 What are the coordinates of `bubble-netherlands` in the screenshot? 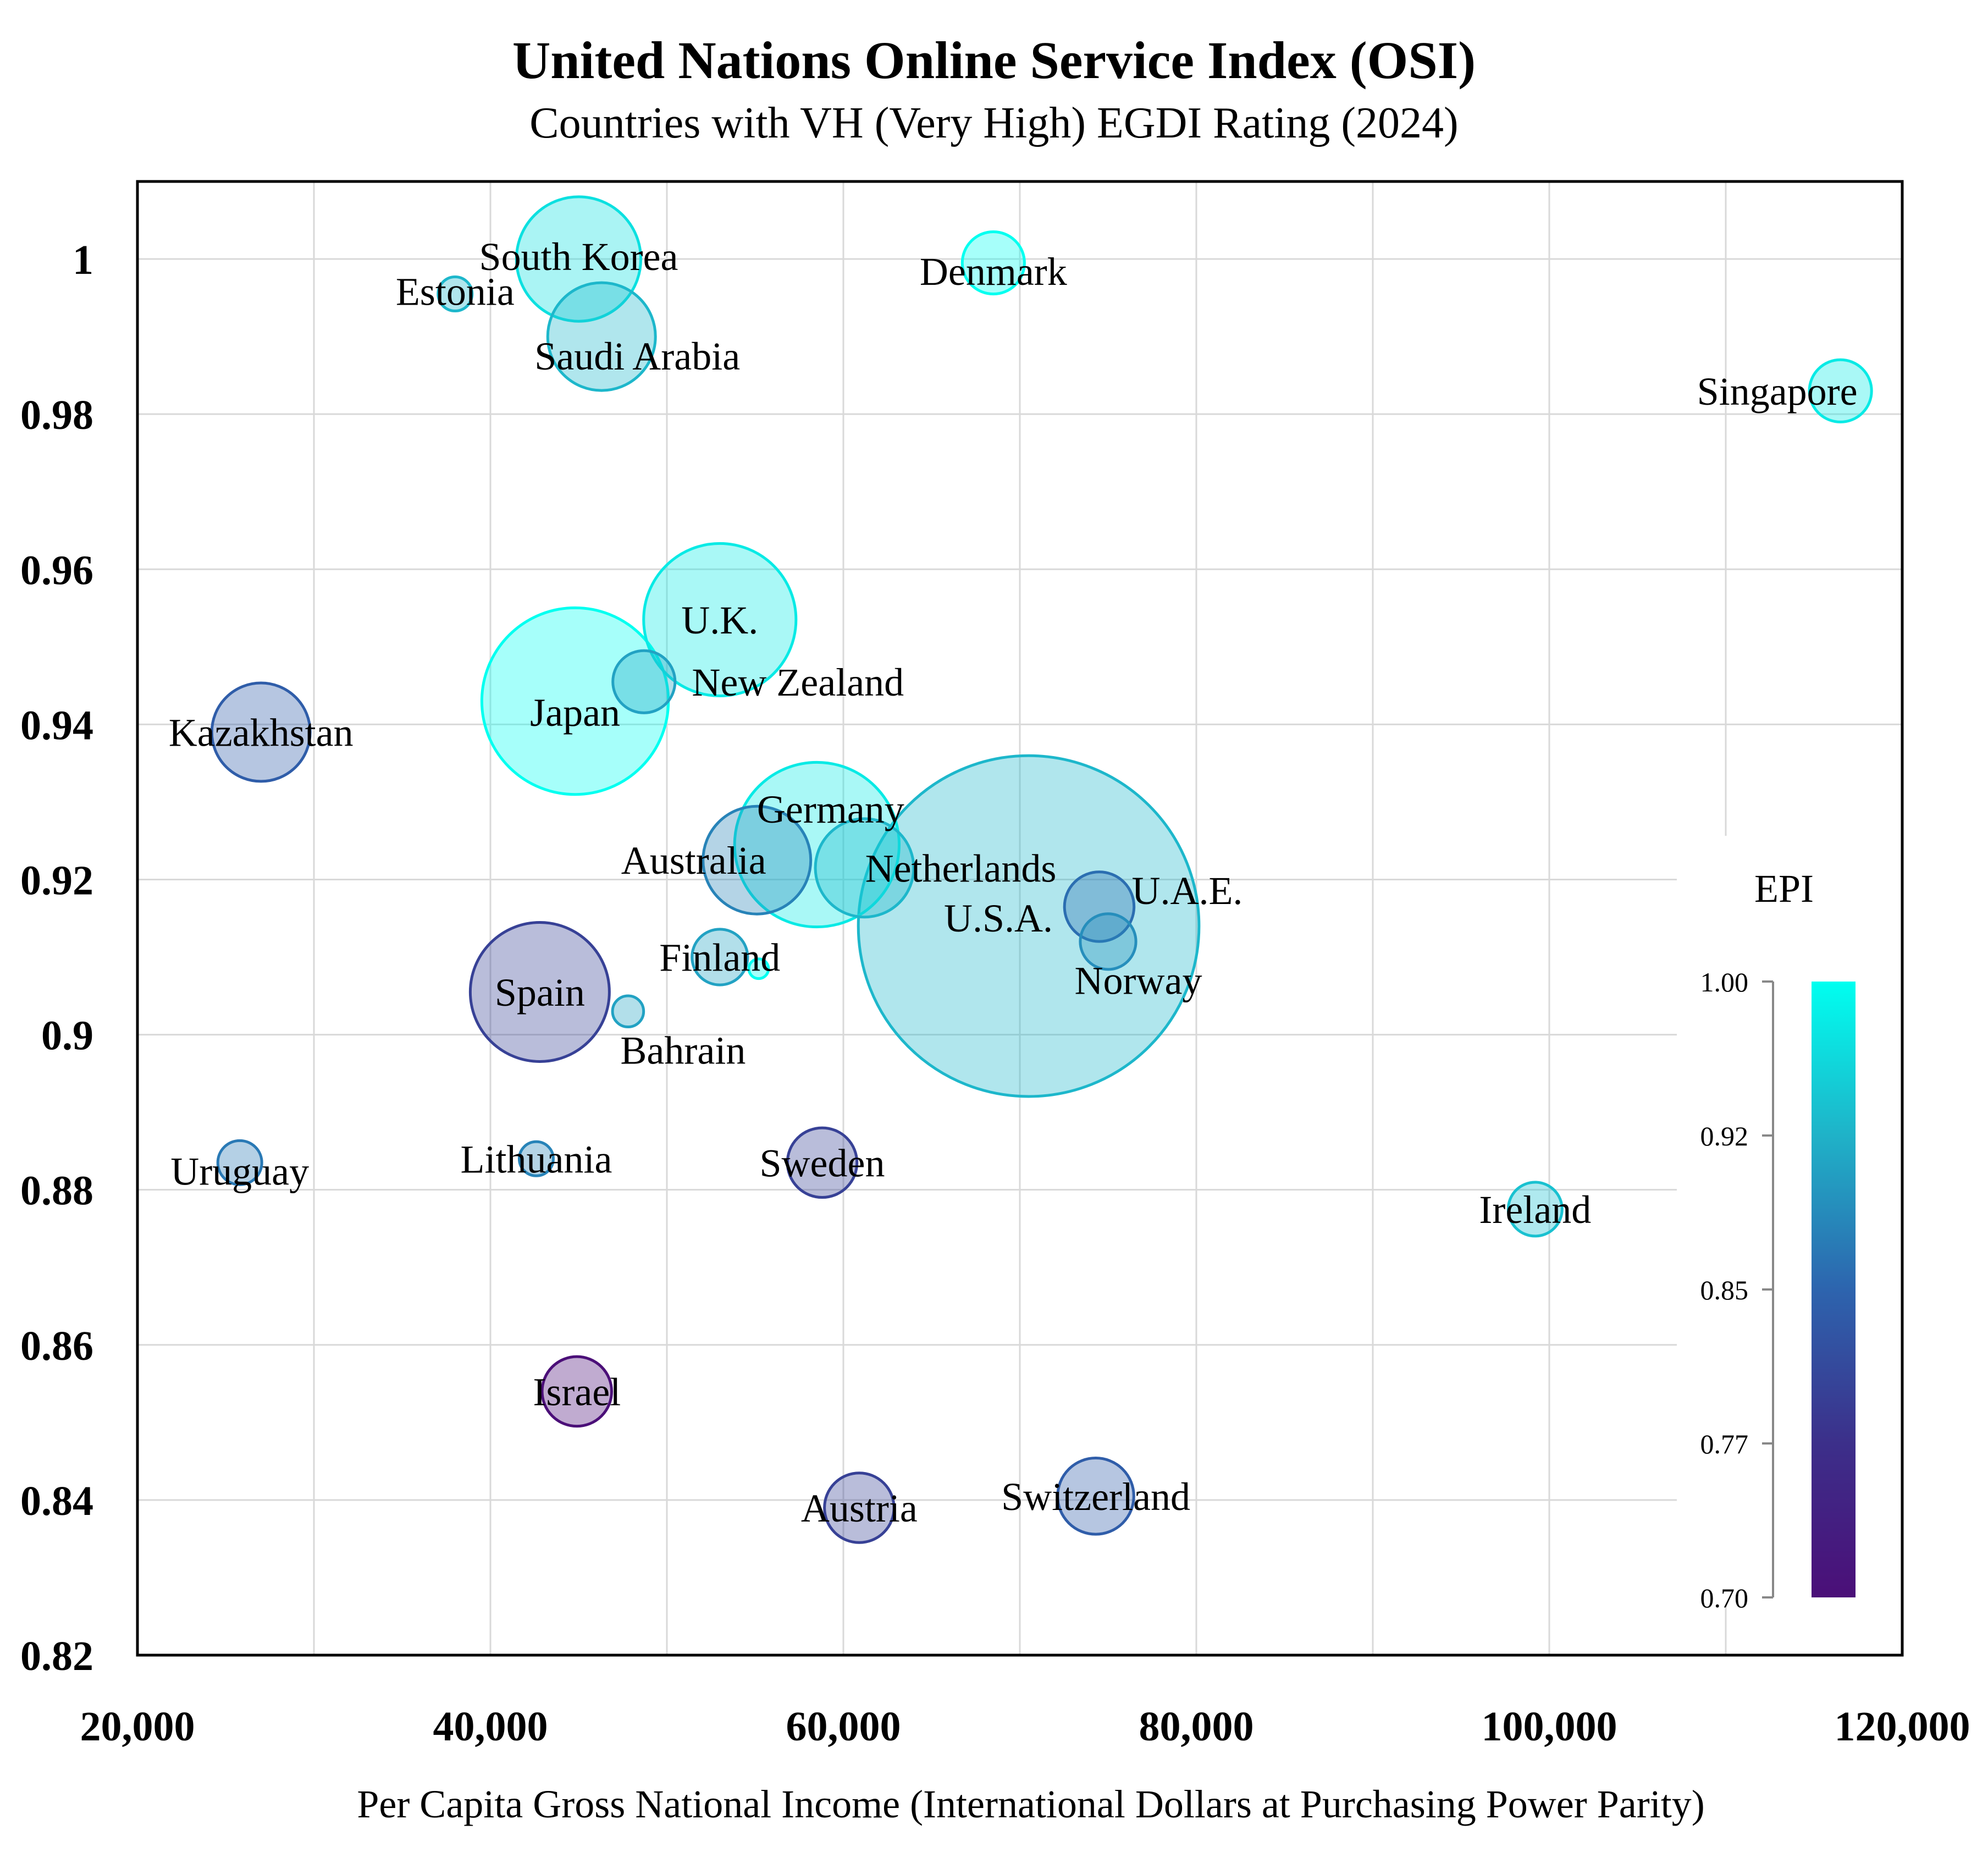 It's located at (864, 868).